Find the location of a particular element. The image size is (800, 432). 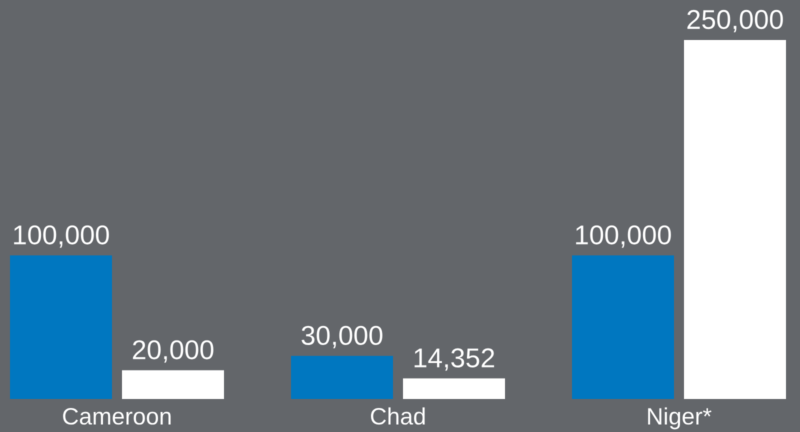

data-label: 14,352 is located at coordinates (454, 359).